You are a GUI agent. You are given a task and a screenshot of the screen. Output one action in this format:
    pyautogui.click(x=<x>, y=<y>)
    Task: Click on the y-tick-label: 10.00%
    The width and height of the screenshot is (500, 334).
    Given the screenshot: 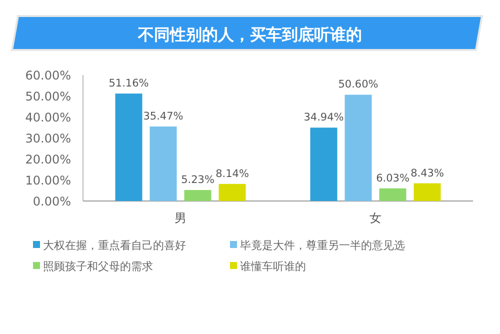 What is the action you would take?
    pyautogui.click(x=48, y=181)
    